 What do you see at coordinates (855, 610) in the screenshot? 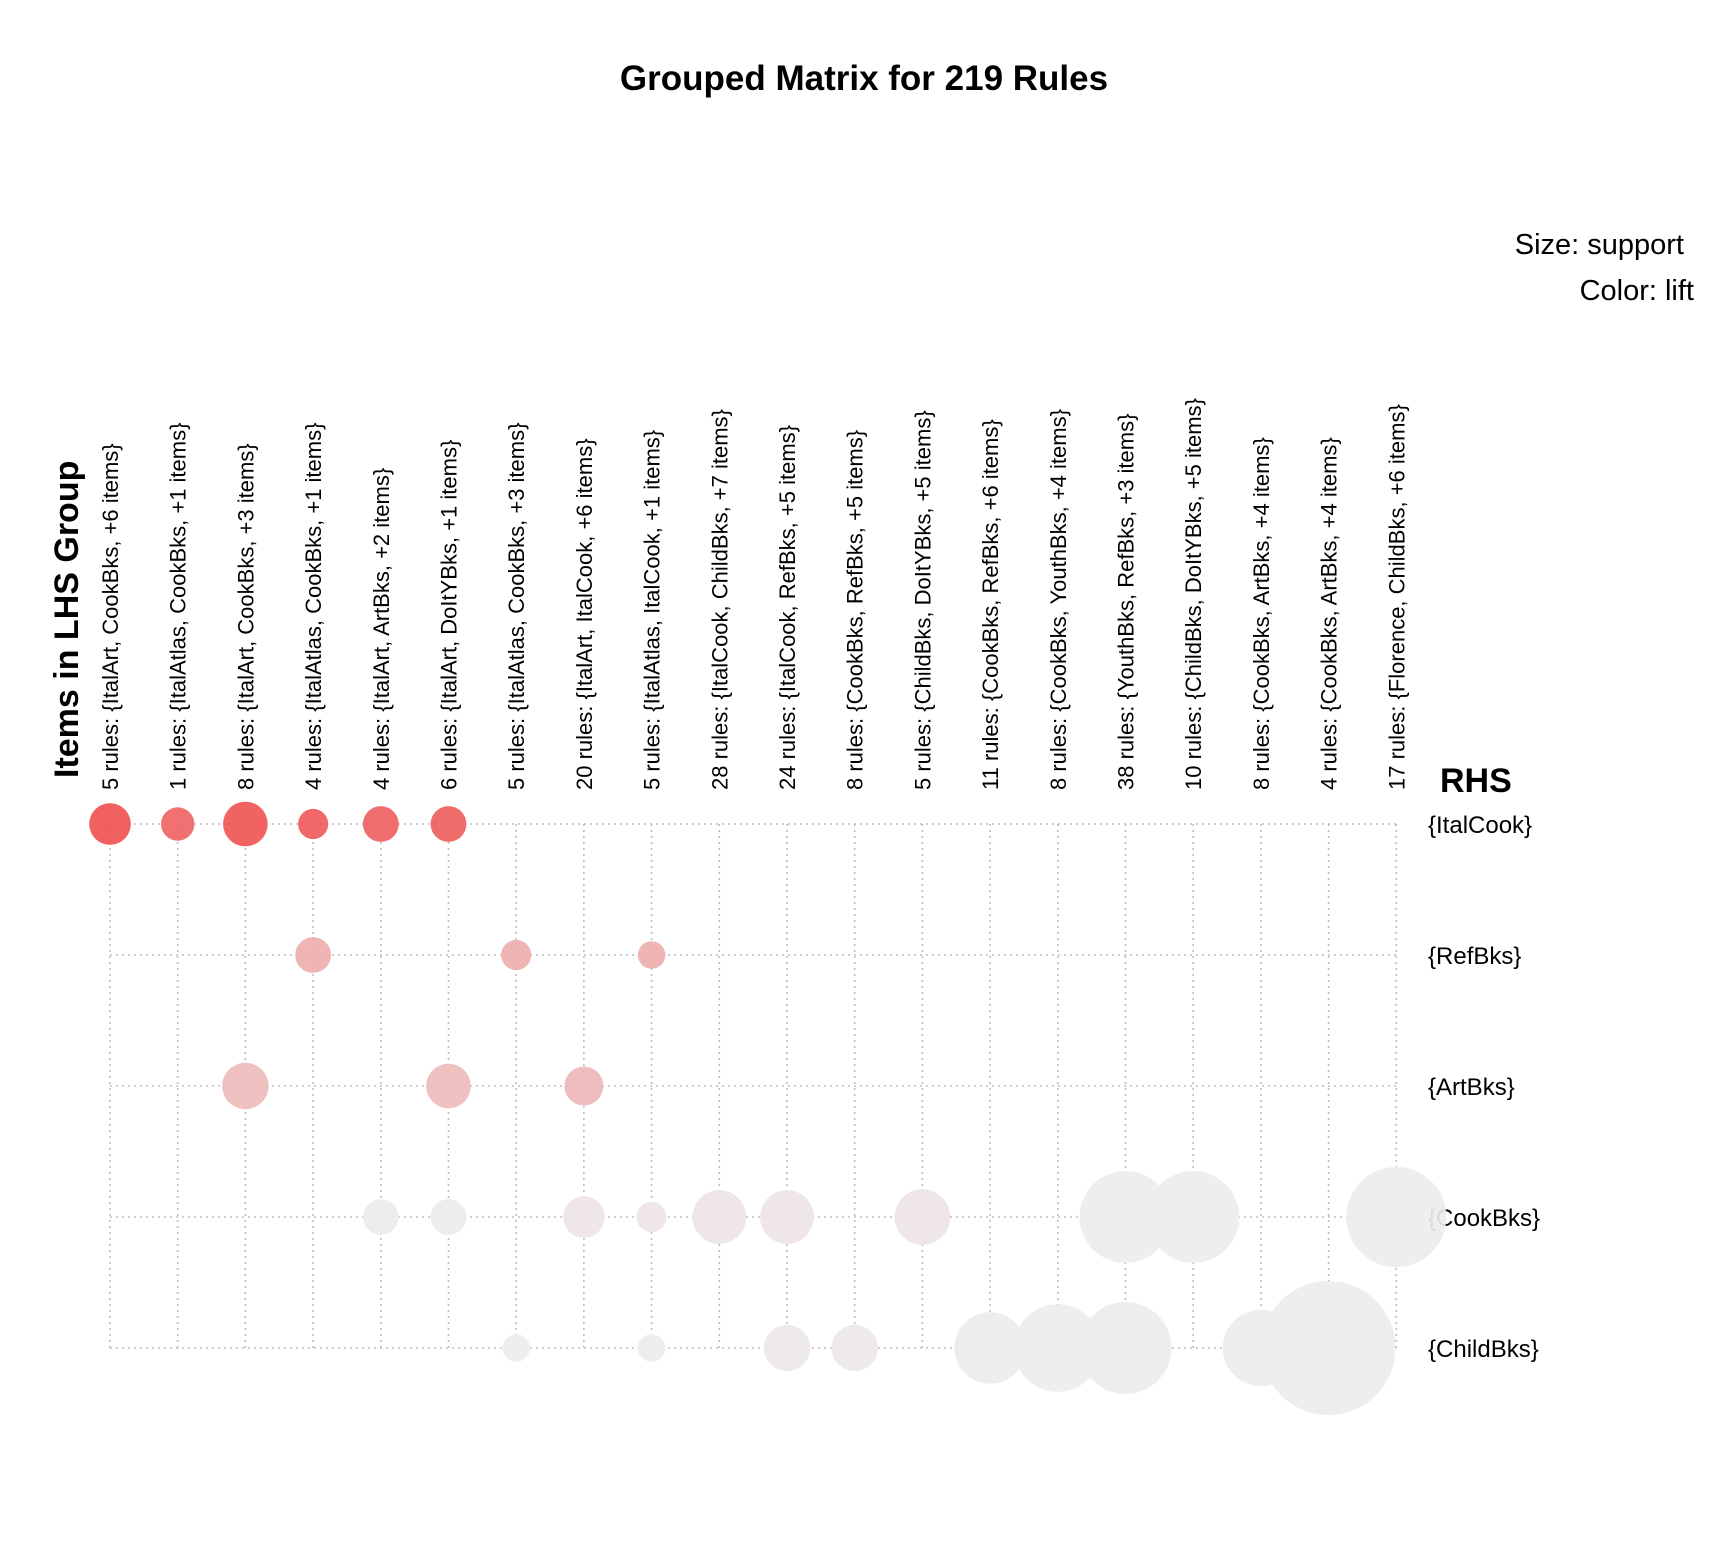
I see `lhs-group-label: 8 rules: {CookBks, RefBks, +5 items}` at bounding box center [855, 610].